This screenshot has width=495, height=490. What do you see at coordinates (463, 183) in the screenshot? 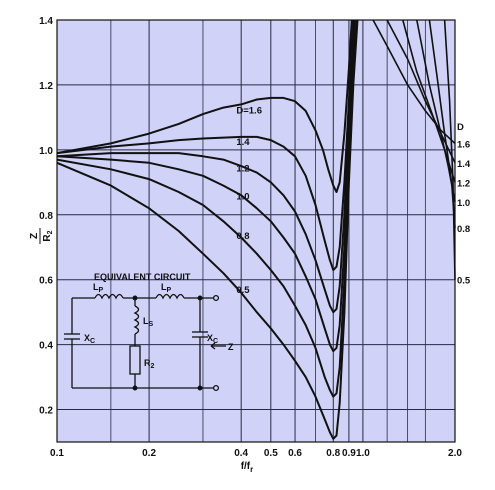
I see `curve-right-label: 1.2` at bounding box center [463, 183].